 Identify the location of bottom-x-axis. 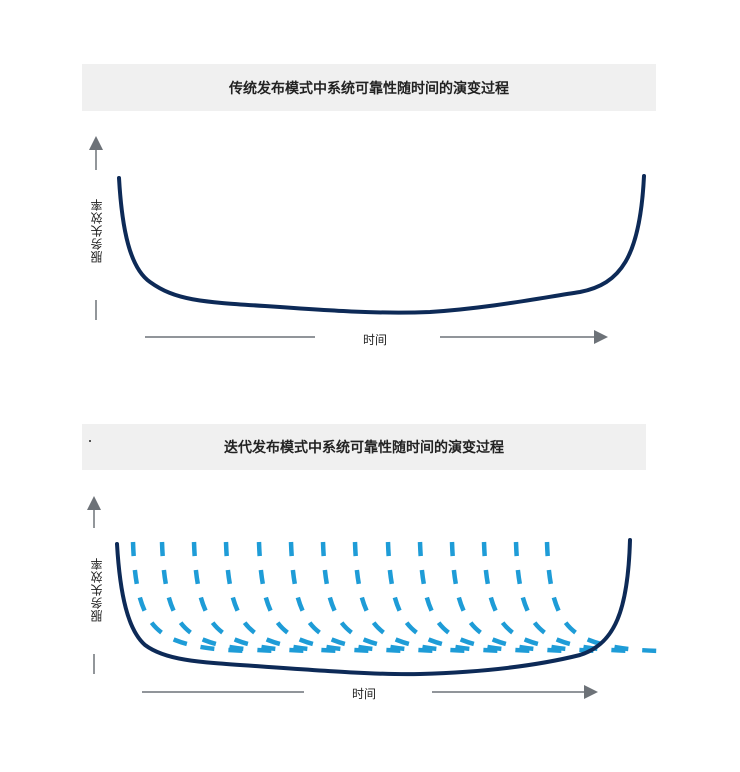
(370, 692).